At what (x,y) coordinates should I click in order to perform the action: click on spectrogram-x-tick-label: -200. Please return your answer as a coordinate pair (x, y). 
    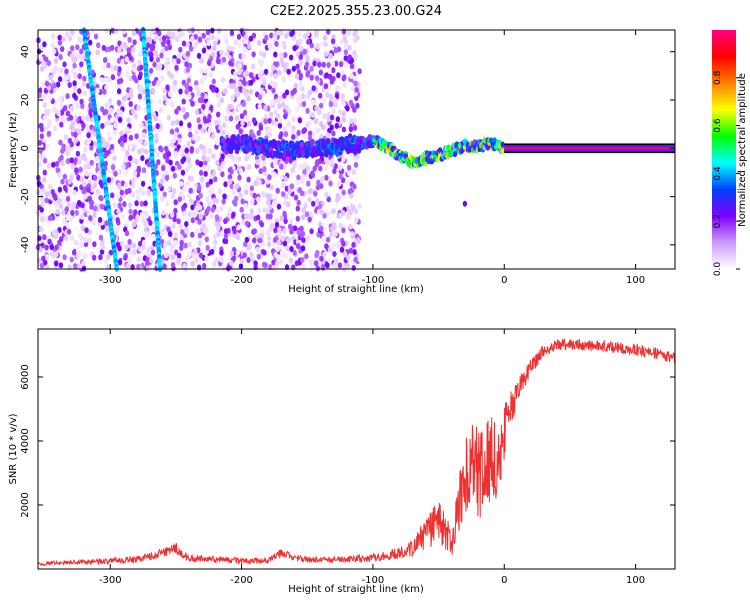
    Looking at the image, I should click on (241, 280).